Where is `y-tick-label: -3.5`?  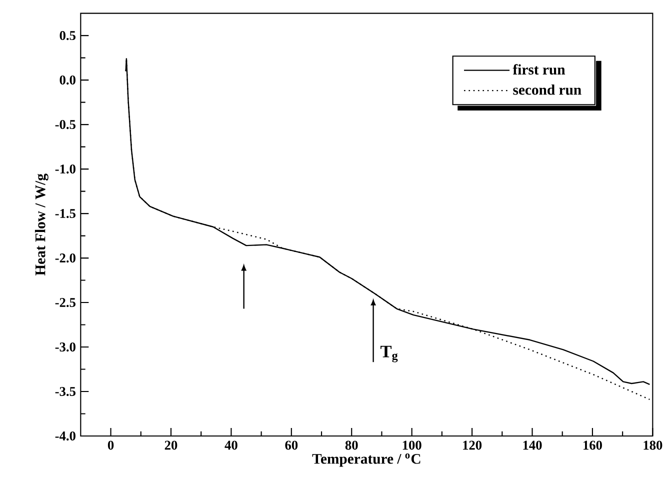
y-tick-label: -3.5 is located at coordinates (65, 391).